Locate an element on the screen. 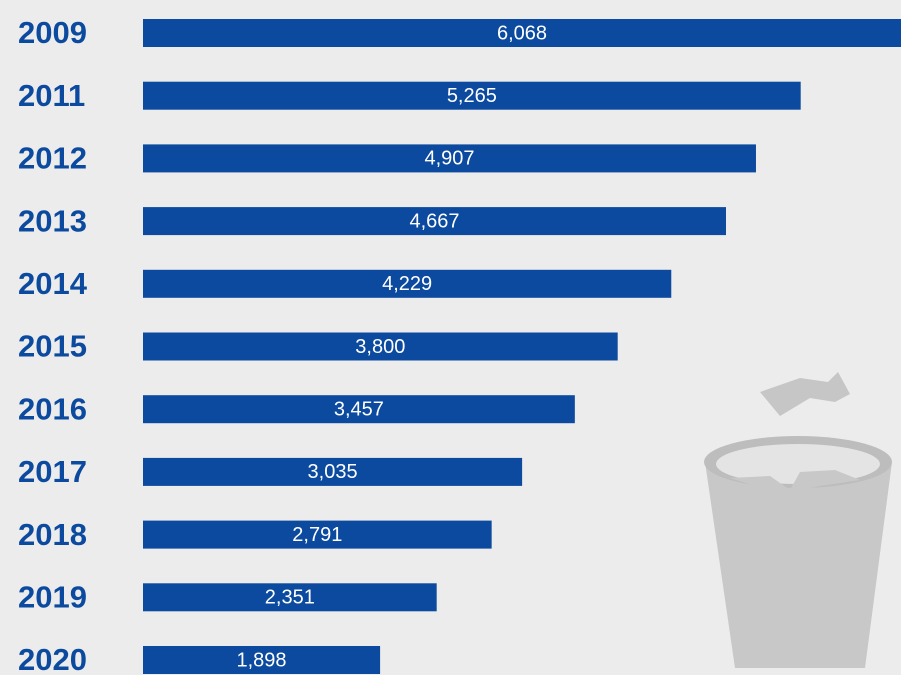  value-label: 5,265 is located at coordinates (472, 96).